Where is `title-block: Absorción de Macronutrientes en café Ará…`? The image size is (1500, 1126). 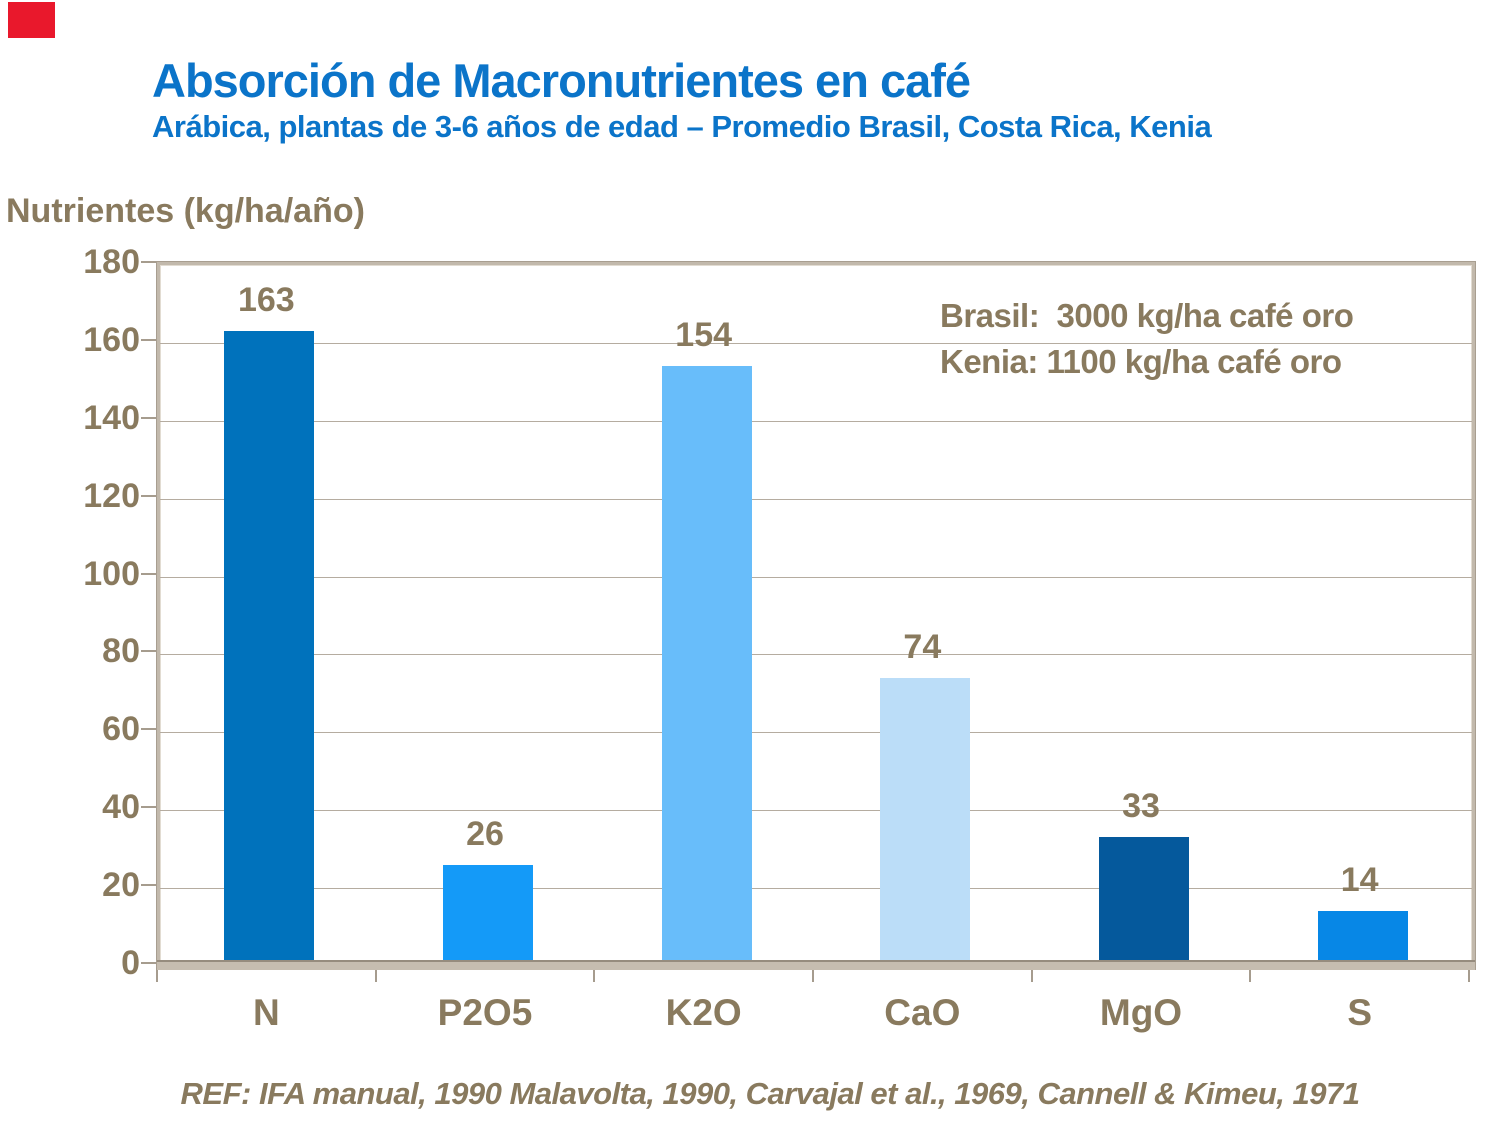
title-block: Absorción de Macronutrientes en café Ará… is located at coordinates (682, 100).